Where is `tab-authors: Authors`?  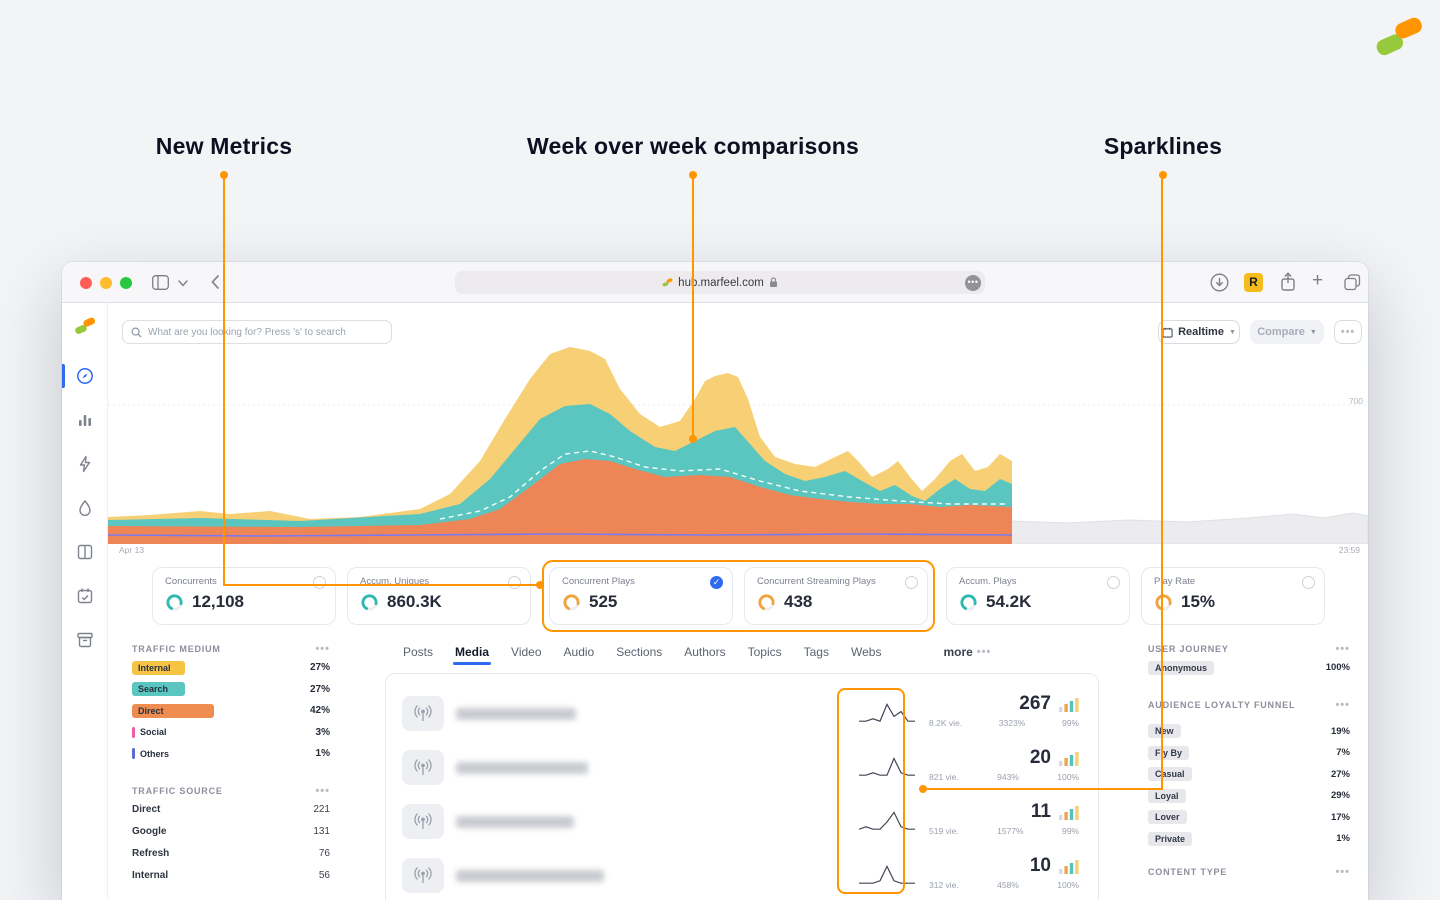
tab-authors: Authors is located at coordinates (705, 652).